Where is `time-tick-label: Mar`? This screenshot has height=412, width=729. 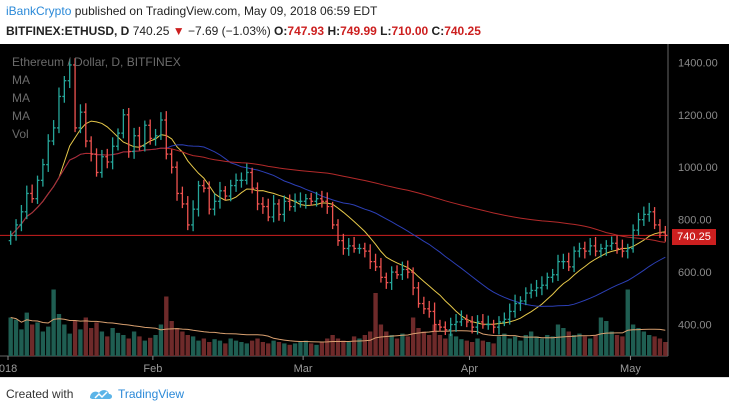
time-tick-label: Mar is located at coordinates (303, 369).